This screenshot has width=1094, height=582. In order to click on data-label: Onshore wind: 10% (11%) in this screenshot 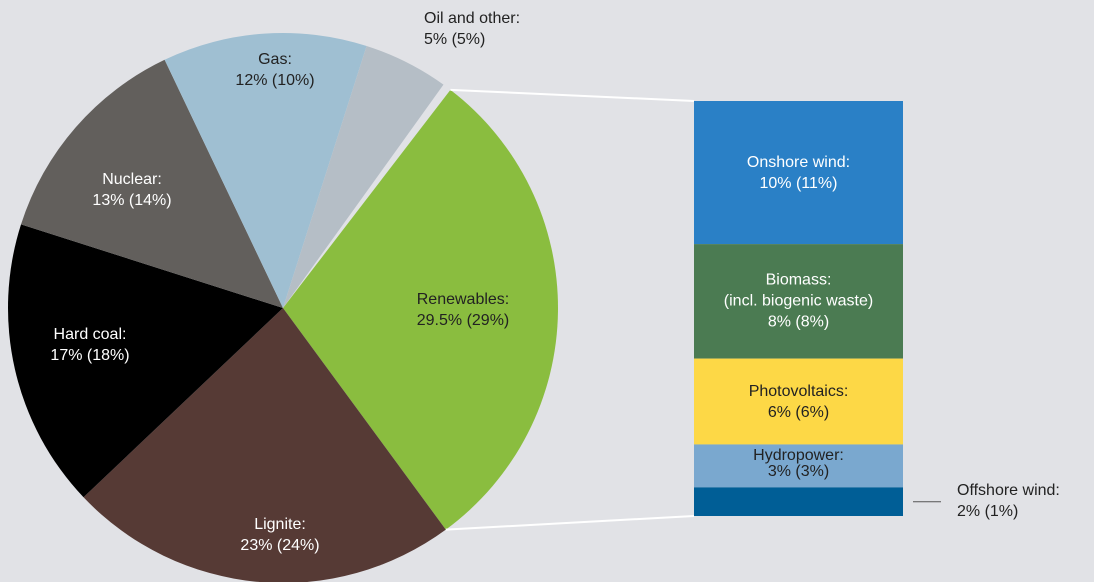, I will do `click(798, 173)`.